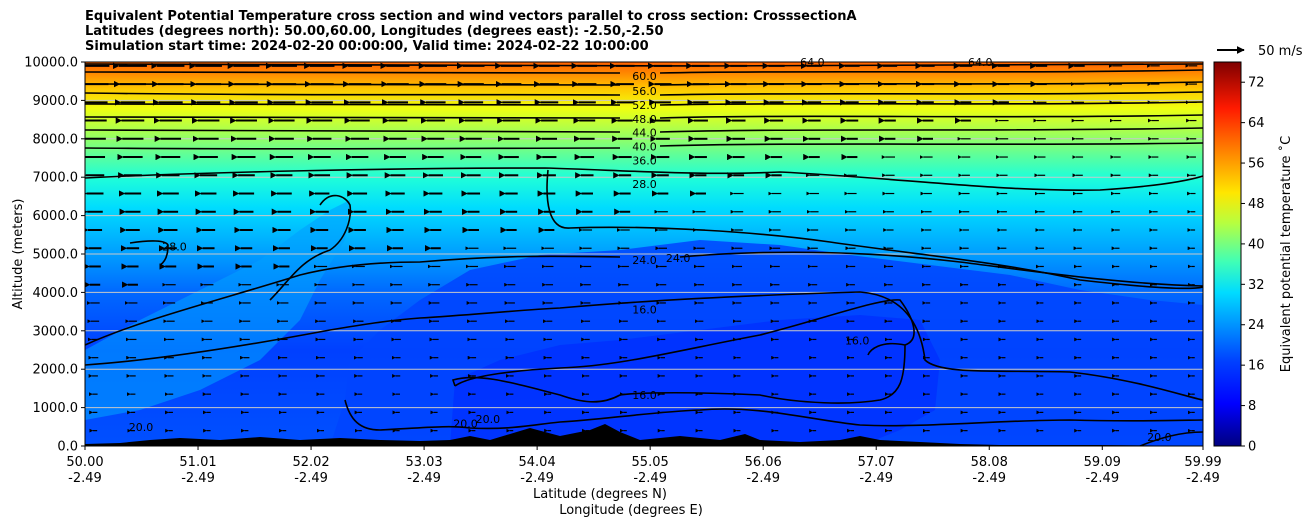 Image resolution: width=1308 pixels, height=526 pixels. What do you see at coordinates (876, 462) in the screenshot?
I see `x-tick-label-lat: 57.07` at bounding box center [876, 462].